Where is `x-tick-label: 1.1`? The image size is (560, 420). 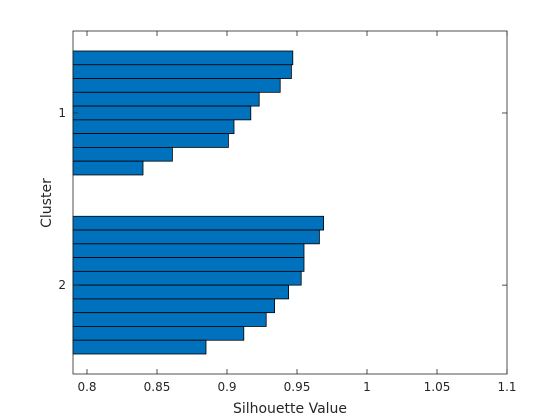
x-tick-label: 1.1 is located at coordinates (506, 387).